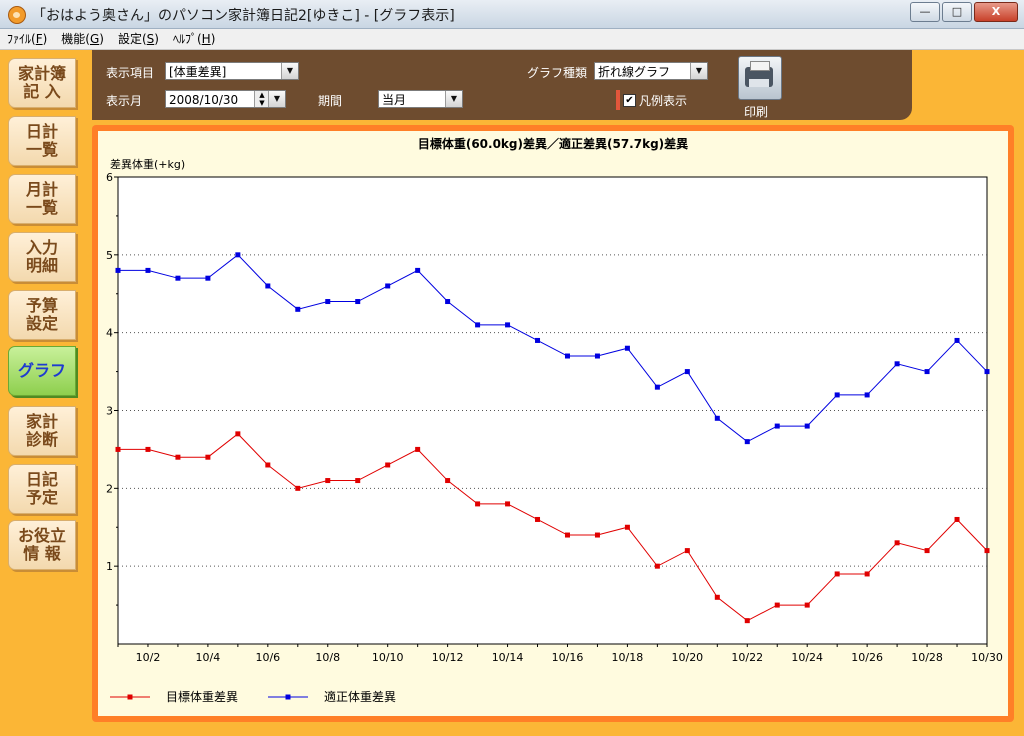  Describe the element at coordinates (41, 149) in the screenshot. I see `sidebar-item-label: 一覧` at that location.